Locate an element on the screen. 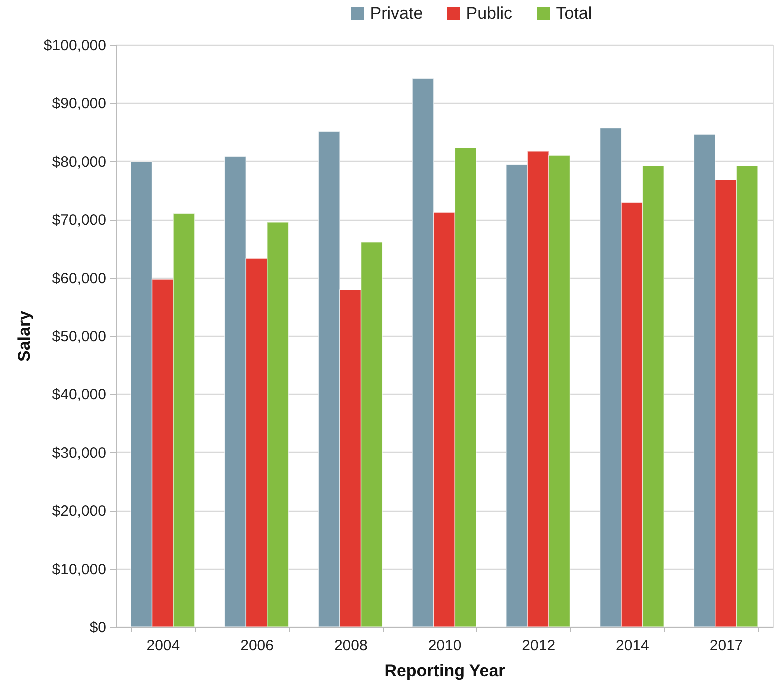 This screenshot has width=775, height=690. y-tick-label: $90,000 is located at coordinates (79, 104).